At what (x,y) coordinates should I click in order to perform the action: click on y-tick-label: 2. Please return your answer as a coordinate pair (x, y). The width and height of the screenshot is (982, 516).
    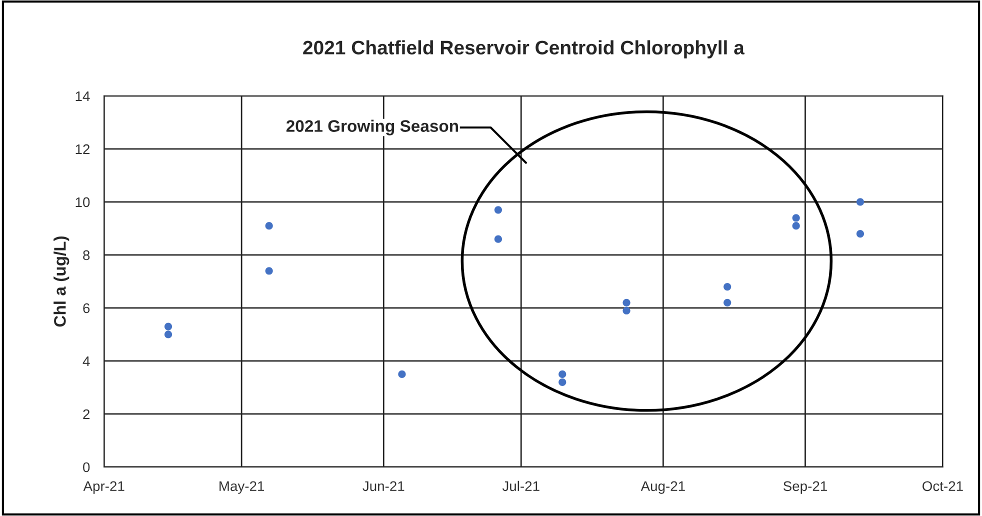
    Looking at the image, I should click on (86, 414).